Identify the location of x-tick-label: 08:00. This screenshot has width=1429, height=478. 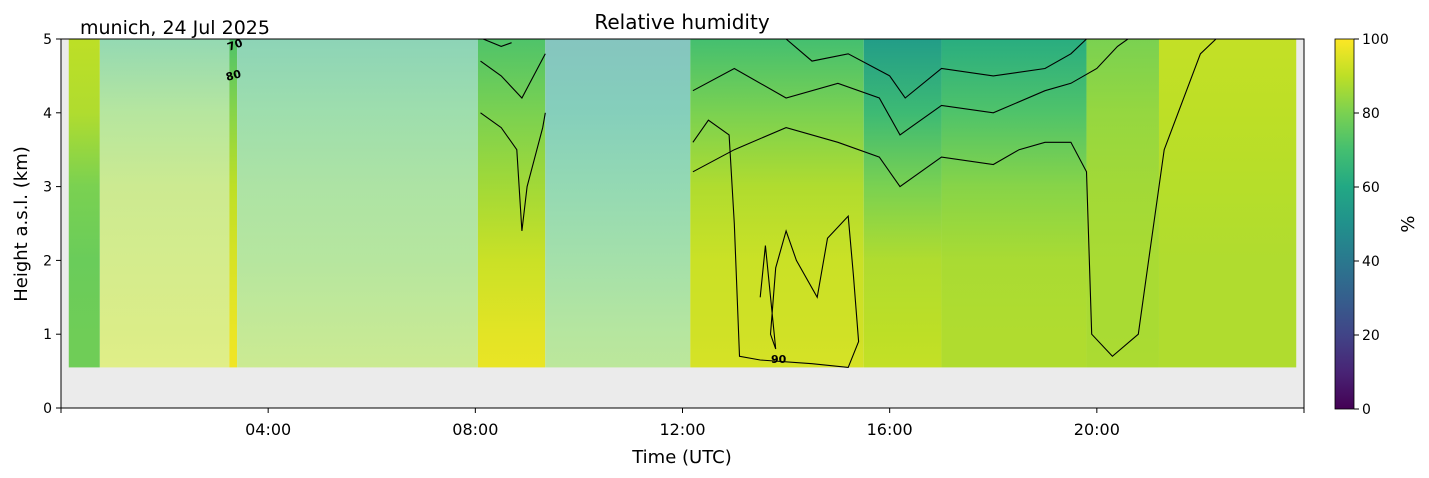
(475, 429).